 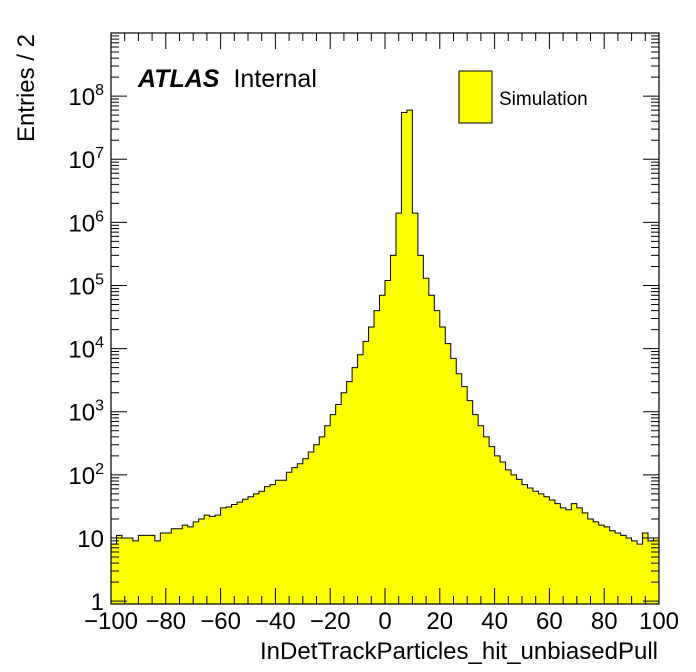 I want to click on x-tick-label: −40, so click(x=275, y=621).